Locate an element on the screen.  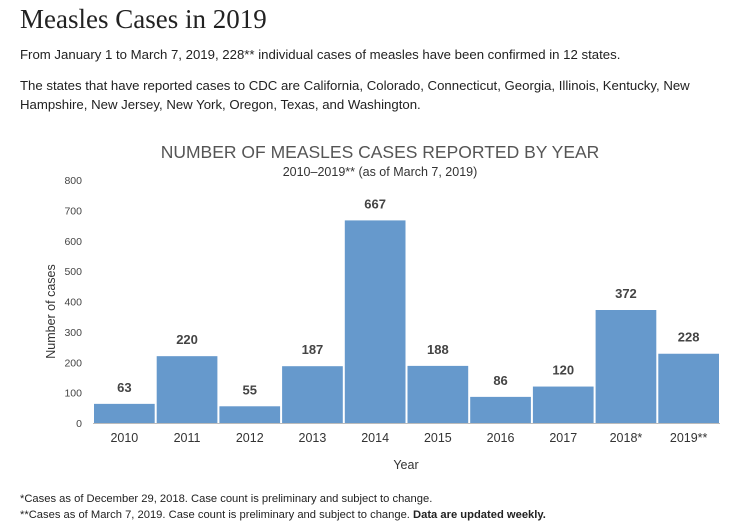
bar-2017 is located at coordinates (563, 404).